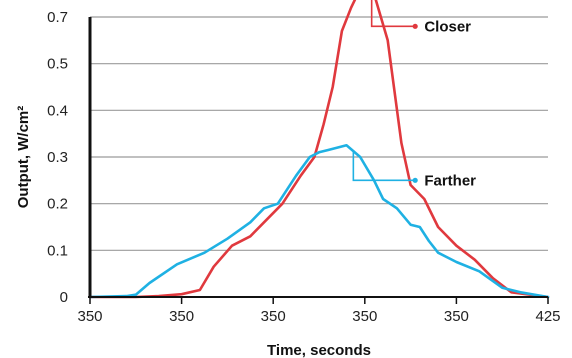 The width and height of the screenshot is (572, 358). Describe the element at coordinates (415, 180) in the screenshot. I see `legend-marker-farther` at that location.